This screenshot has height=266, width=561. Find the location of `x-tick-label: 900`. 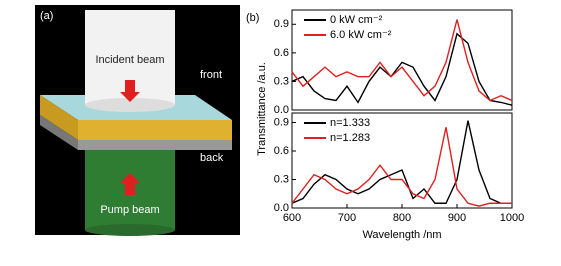

x-tick-label: 900 is located at coordinates (457, 218).